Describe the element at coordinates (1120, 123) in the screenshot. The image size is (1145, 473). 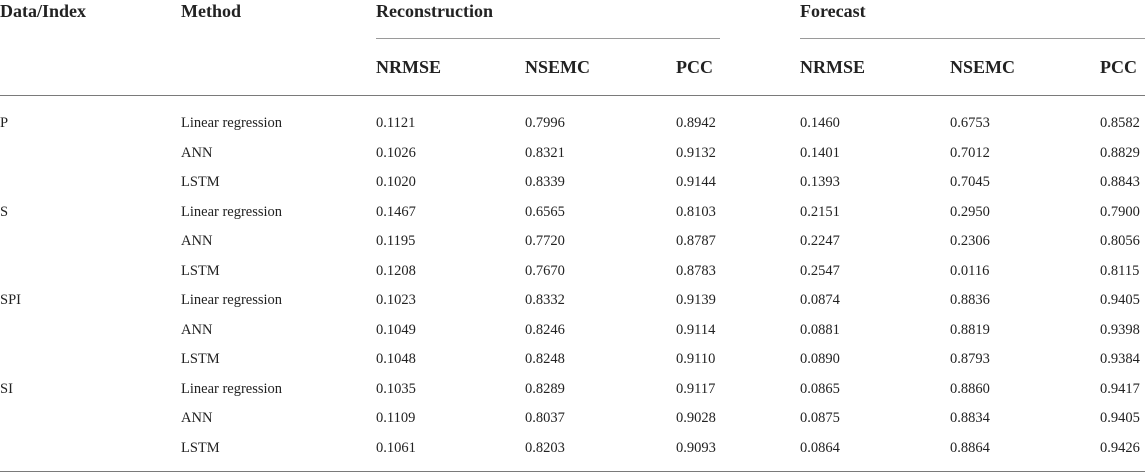
I see `value-cell: 0.8582` at that location.